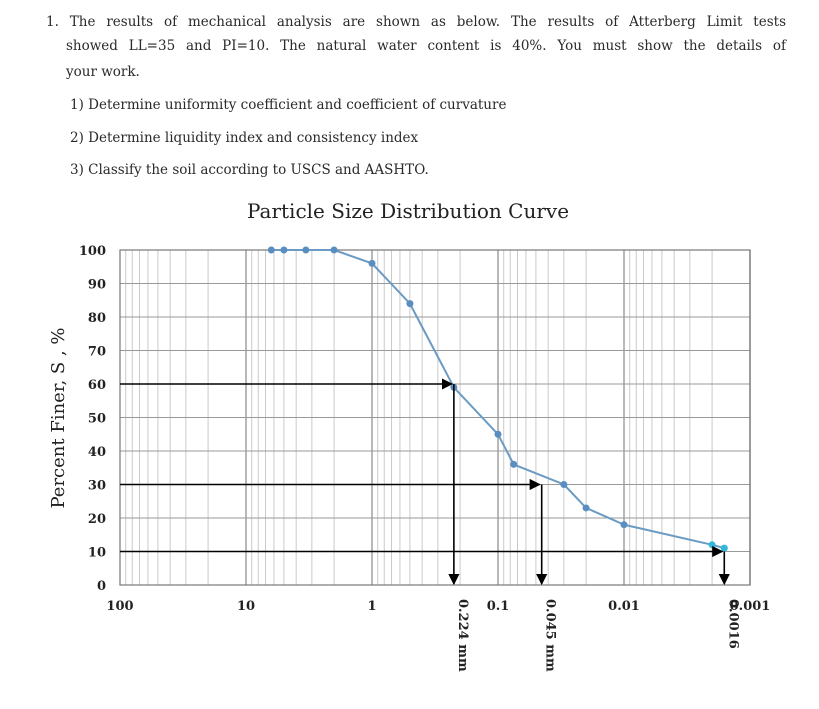  What do you see at coordinates (92, 251) in the screenshot?
I see `y-tick-label: 100` at bounding box center [92, 251].